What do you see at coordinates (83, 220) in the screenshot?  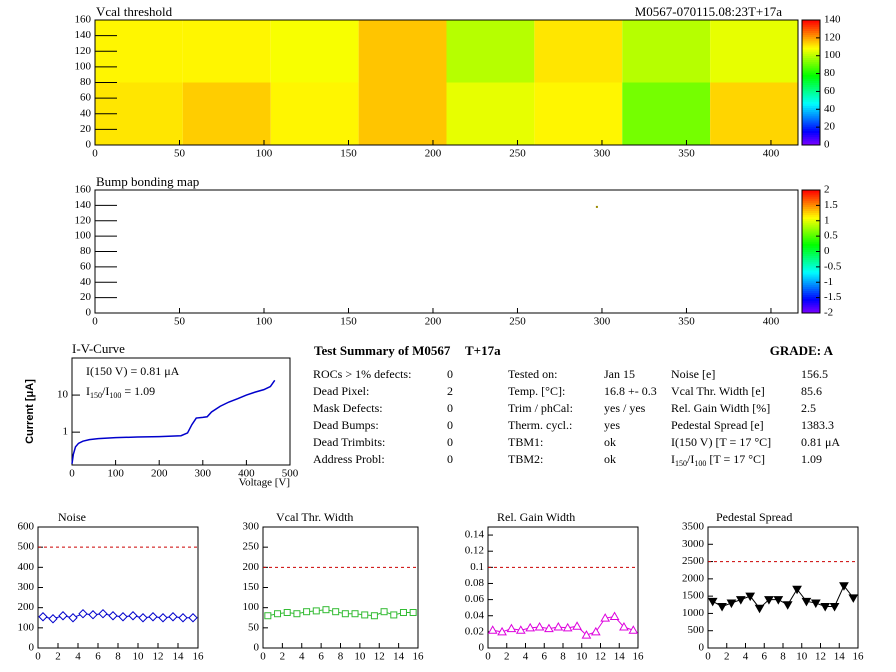 I see `y-tick-label: 120` at bounding box center [83, 220].